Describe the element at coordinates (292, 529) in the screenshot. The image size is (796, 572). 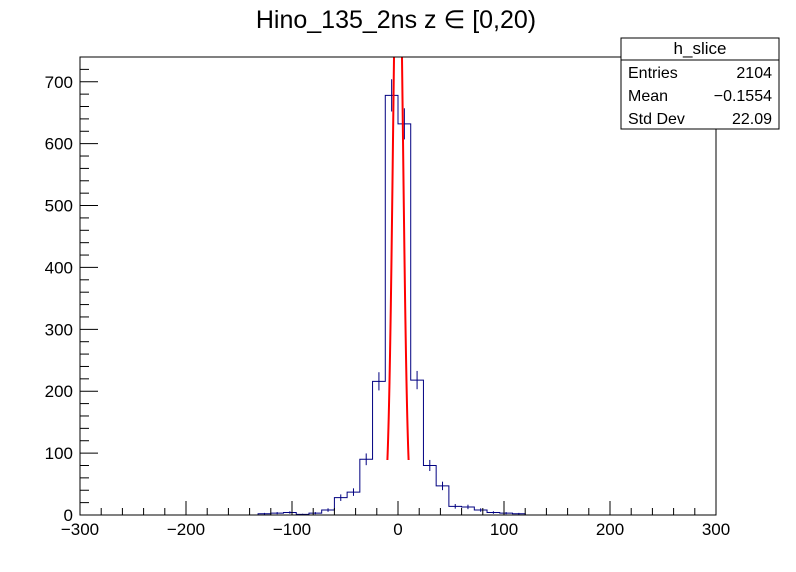
I see `x-tick-label: −100` at that location.